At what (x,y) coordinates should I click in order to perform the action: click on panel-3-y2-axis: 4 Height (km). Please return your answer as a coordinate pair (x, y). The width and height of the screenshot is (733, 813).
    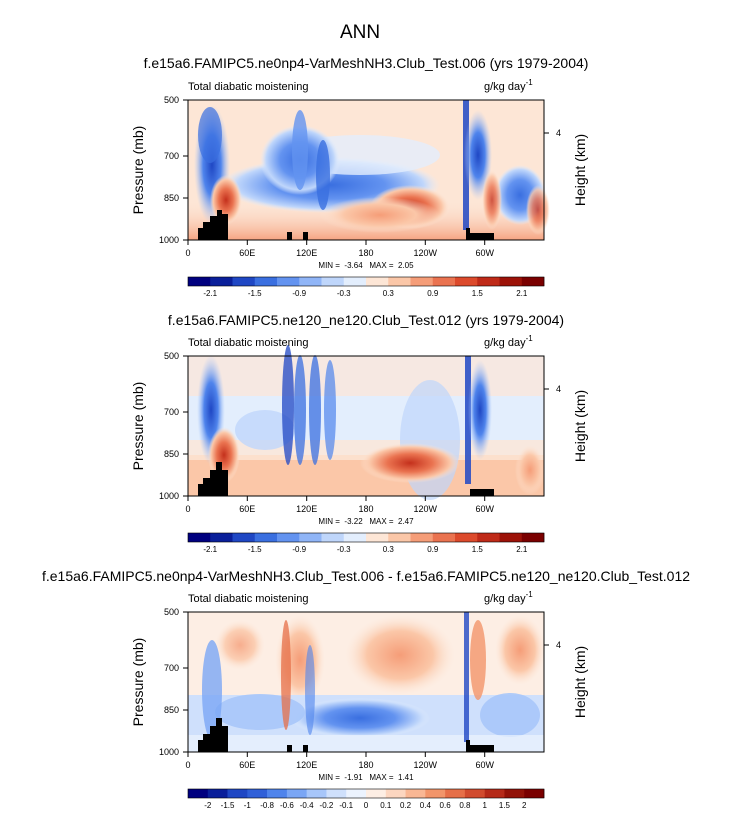
    Looking at the image, I should click on (566, 679).